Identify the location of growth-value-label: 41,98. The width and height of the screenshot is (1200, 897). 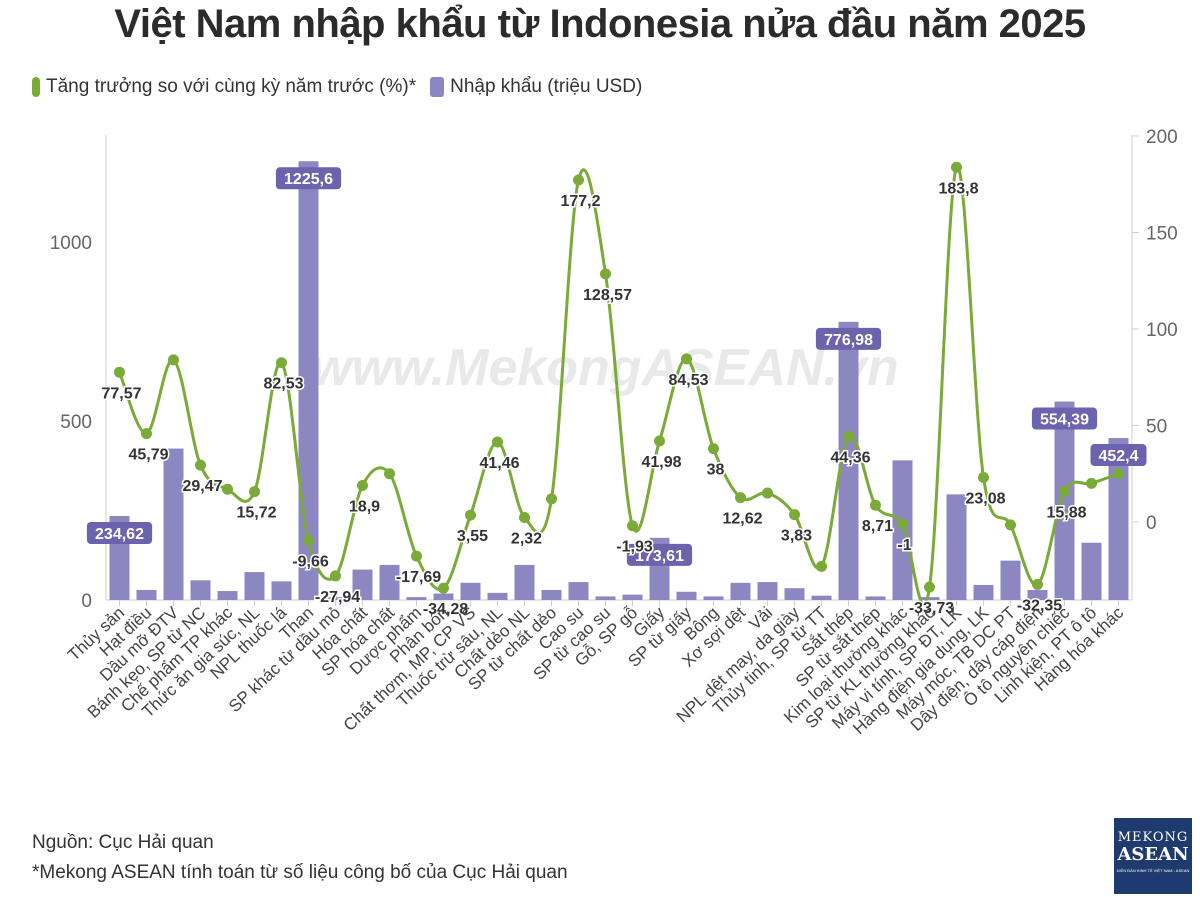
(661, 462).